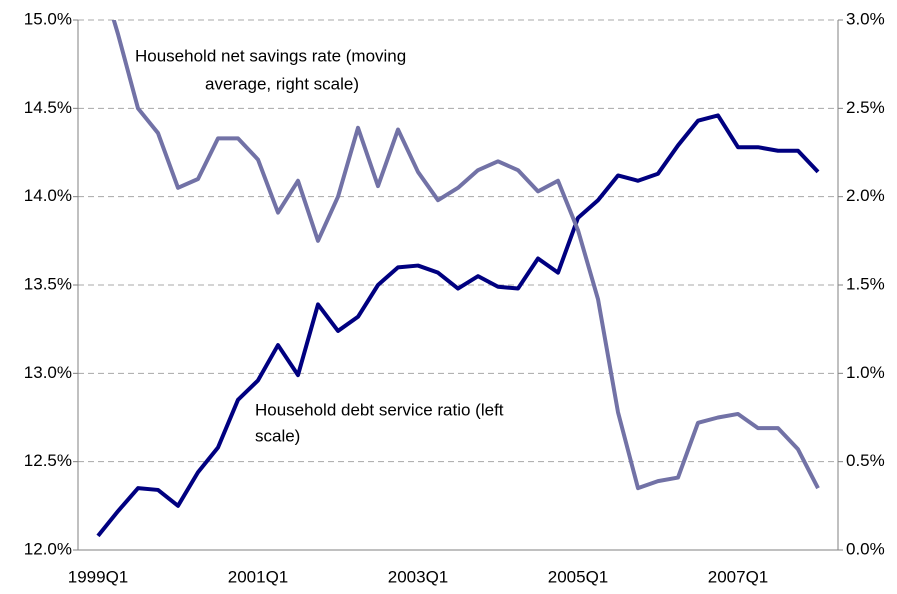 Image resolution: width=897 pixels, height=594 pixels. Describe the element at coordinates (865, 195) in the screenshot. I see `y2-tick-label: 2.0%` at that location.